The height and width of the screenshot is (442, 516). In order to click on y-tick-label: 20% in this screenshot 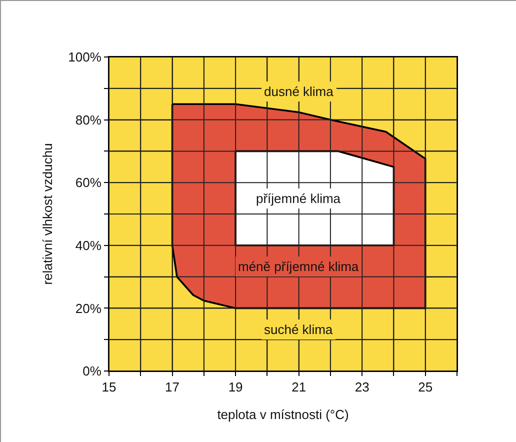, I will do `click(88, 308)`.